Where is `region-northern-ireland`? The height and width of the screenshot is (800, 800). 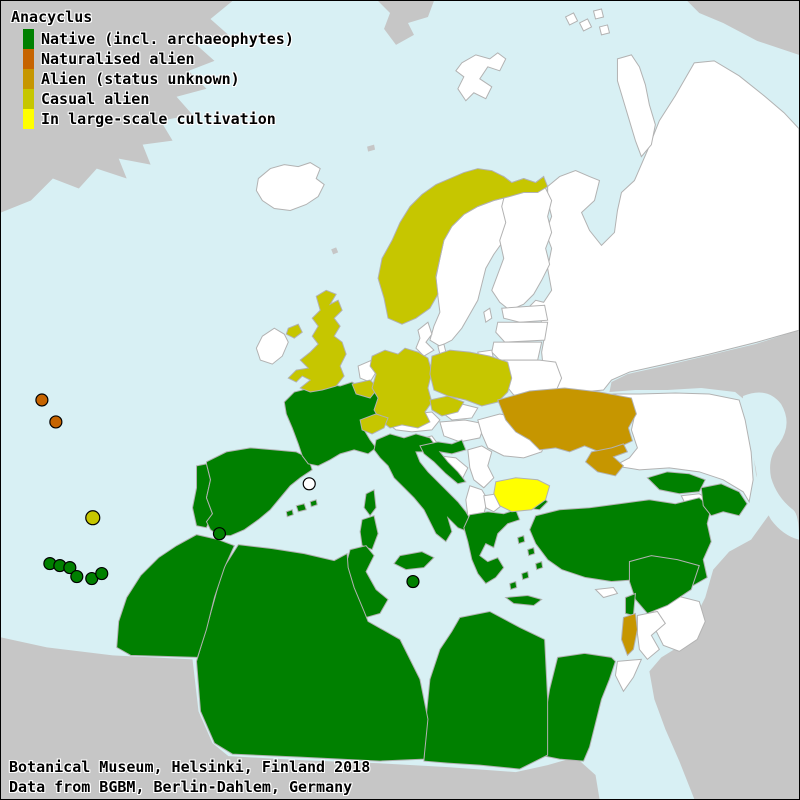
region-northern-ireland is located at coordinates (294, 331).